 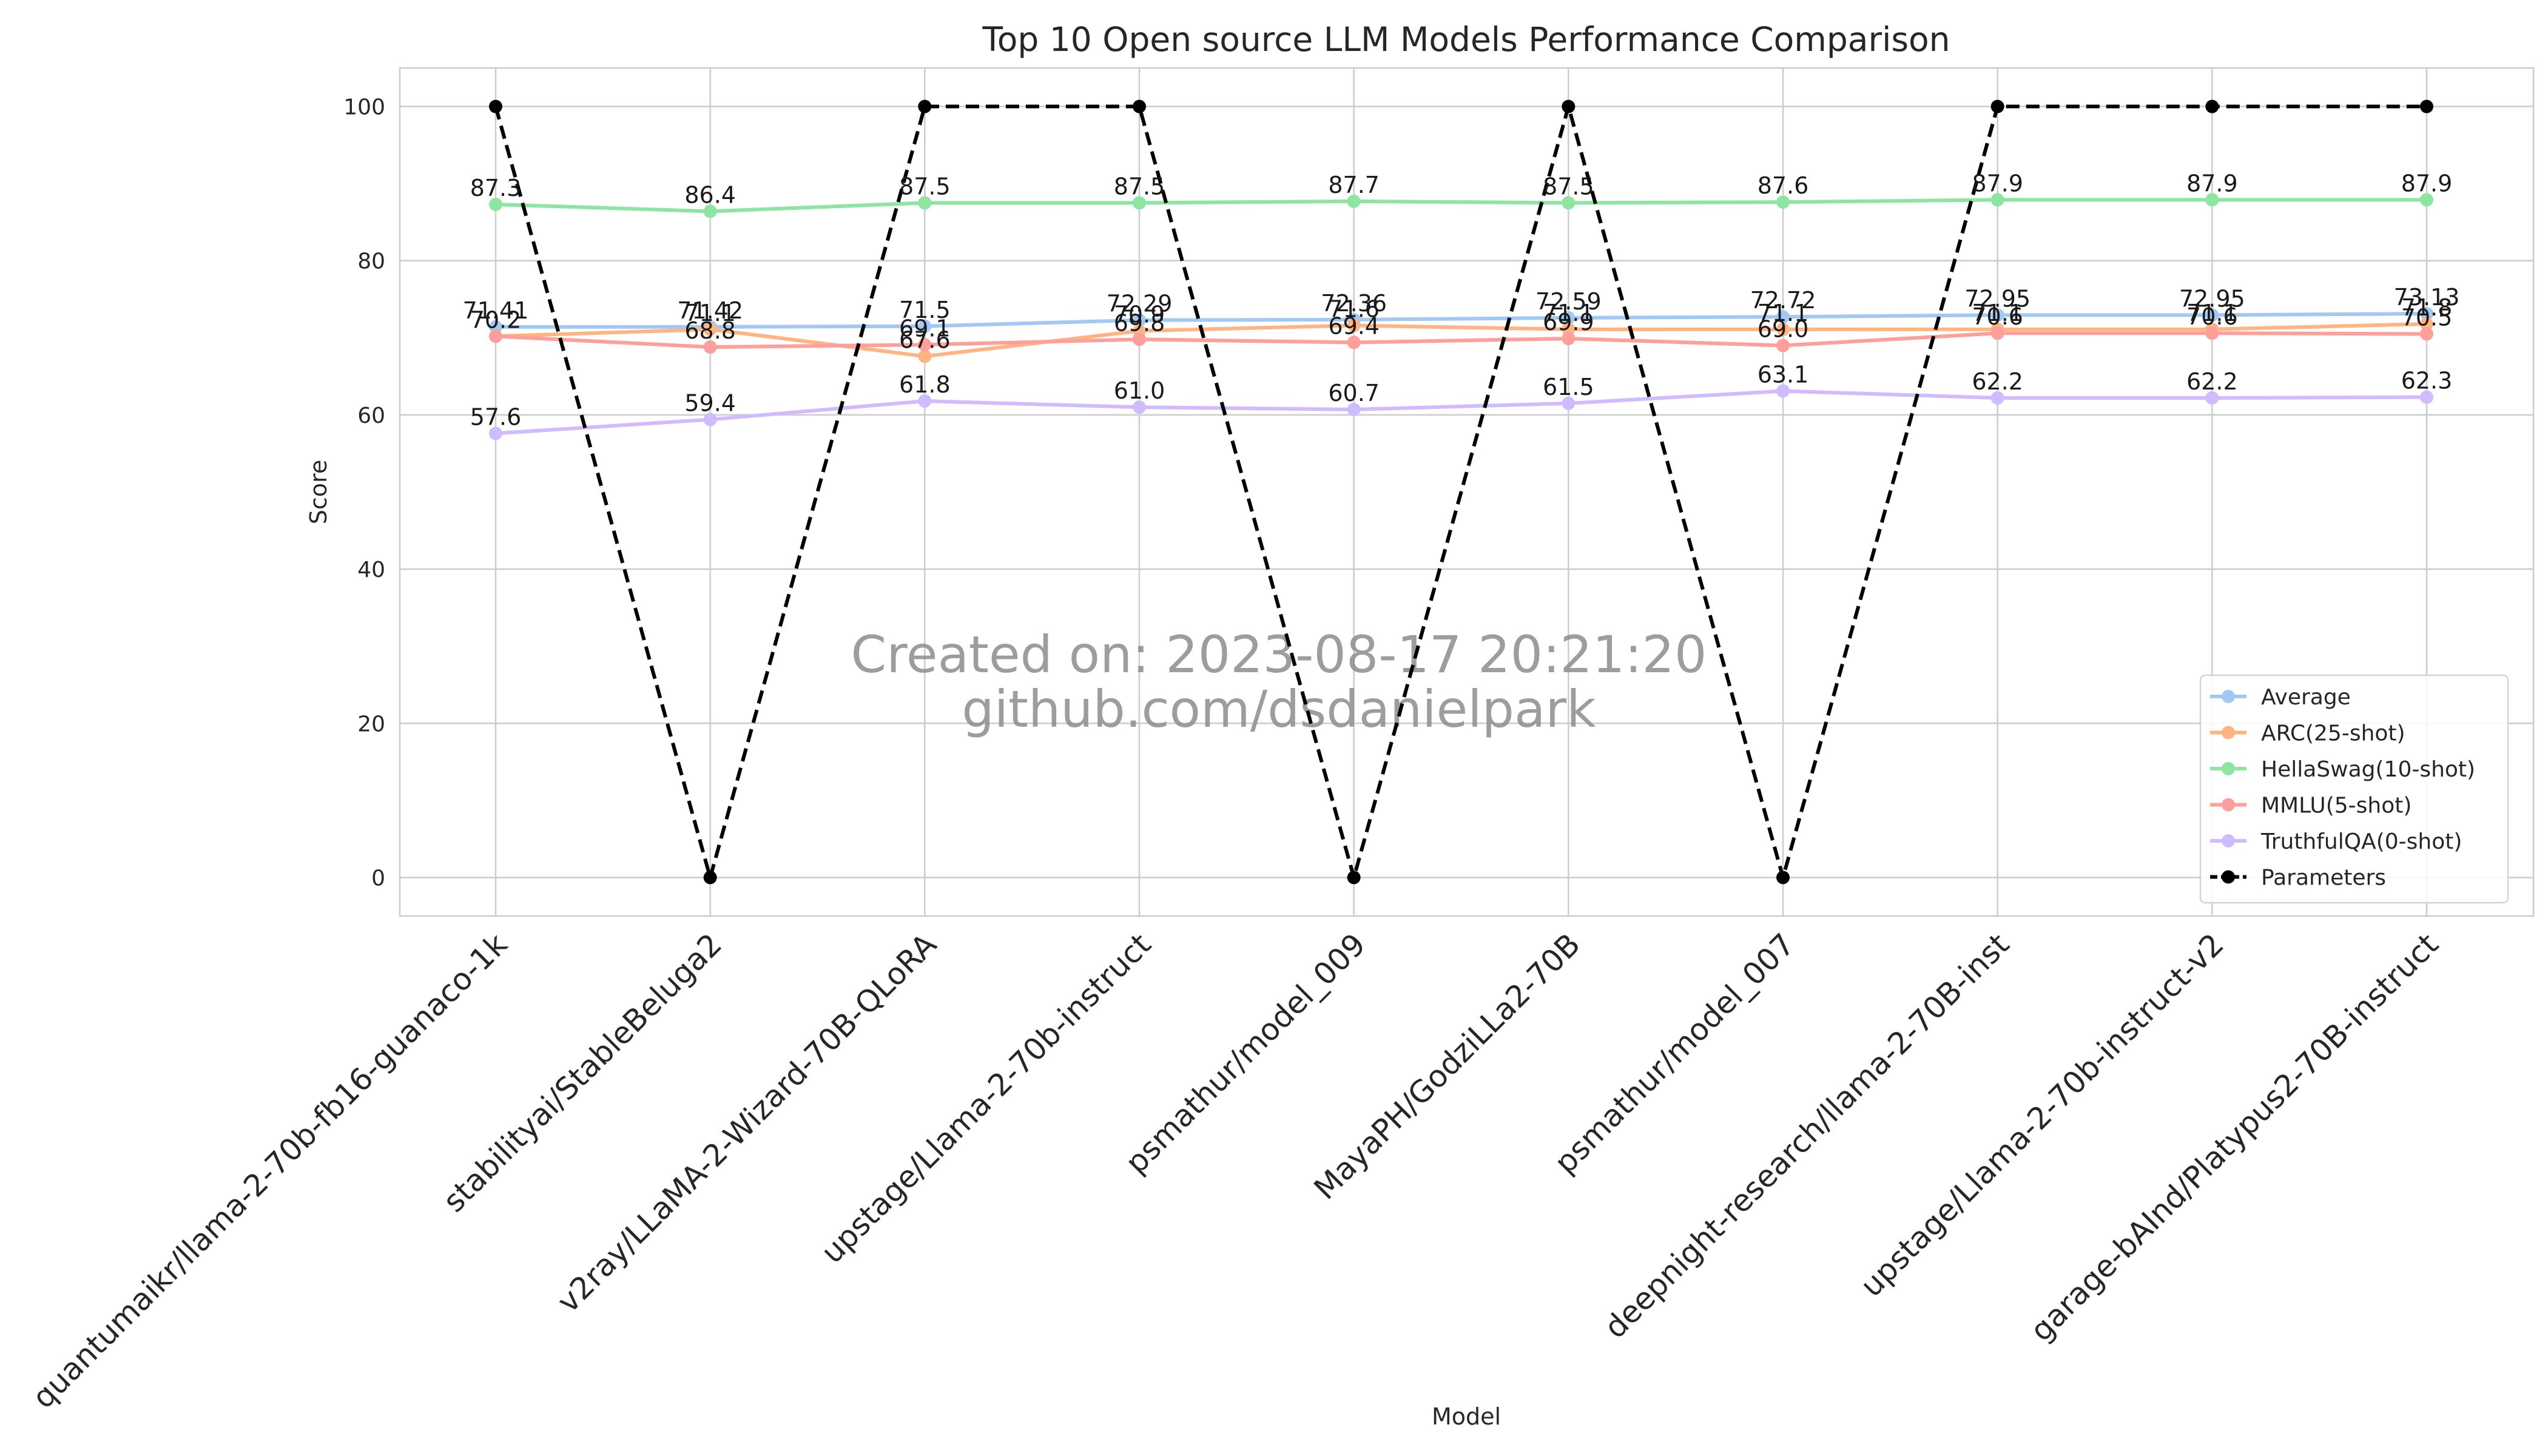 What do you see at coordinates (1461, 320) in the screenshot?
I see `series-average` at bounding box center [1461, 320].